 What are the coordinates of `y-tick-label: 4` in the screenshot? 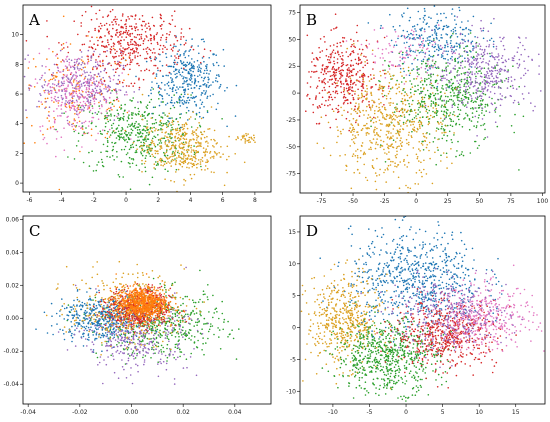 It's located at (17, 124).